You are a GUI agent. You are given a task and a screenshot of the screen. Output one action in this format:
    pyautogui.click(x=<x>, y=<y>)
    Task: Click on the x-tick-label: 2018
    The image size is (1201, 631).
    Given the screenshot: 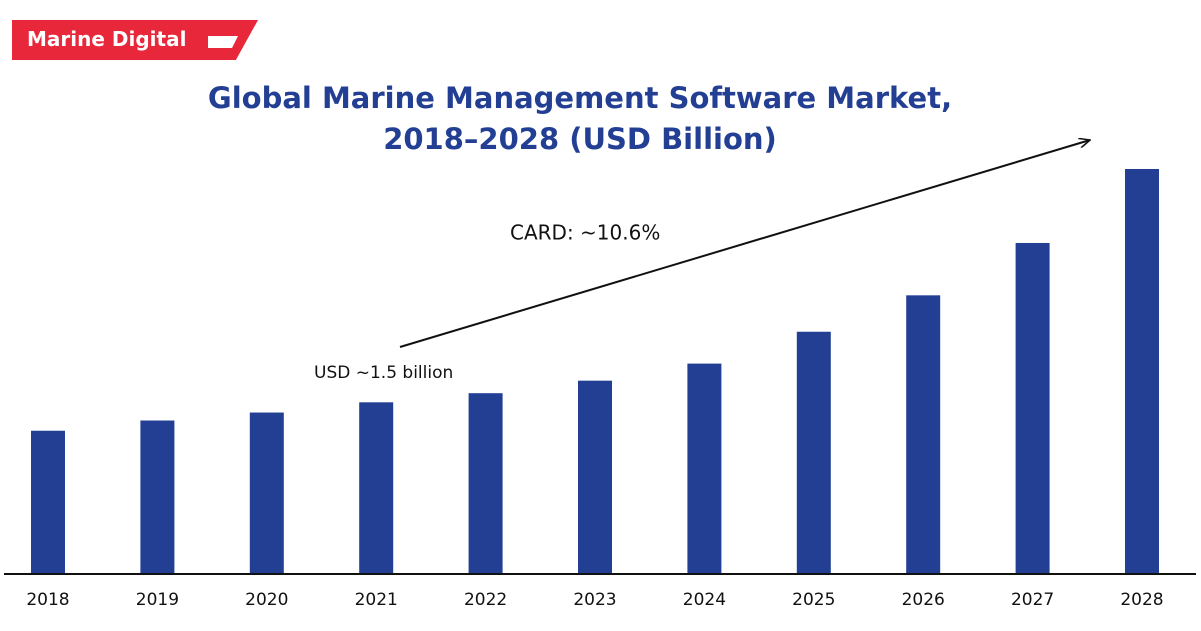 What is the action you would take?
    pyautogui.click(x=47, y=600)
    